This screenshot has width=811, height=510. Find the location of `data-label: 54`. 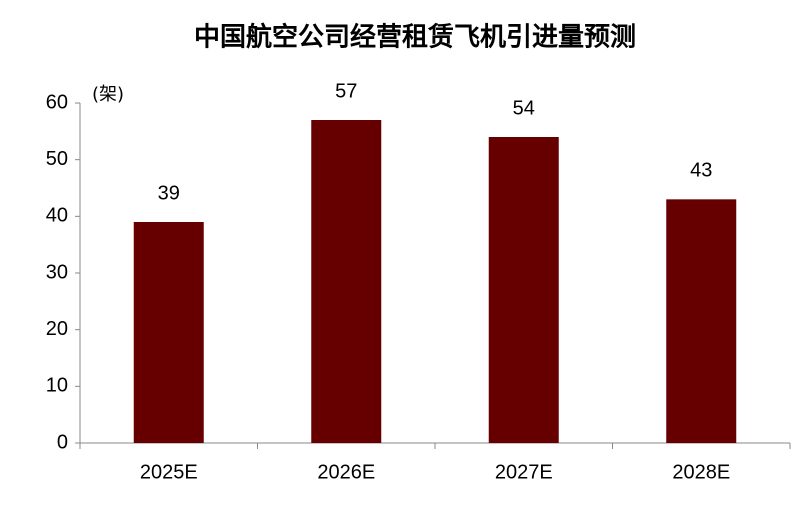

data-label: 54 is located at coordinates (524, 108).